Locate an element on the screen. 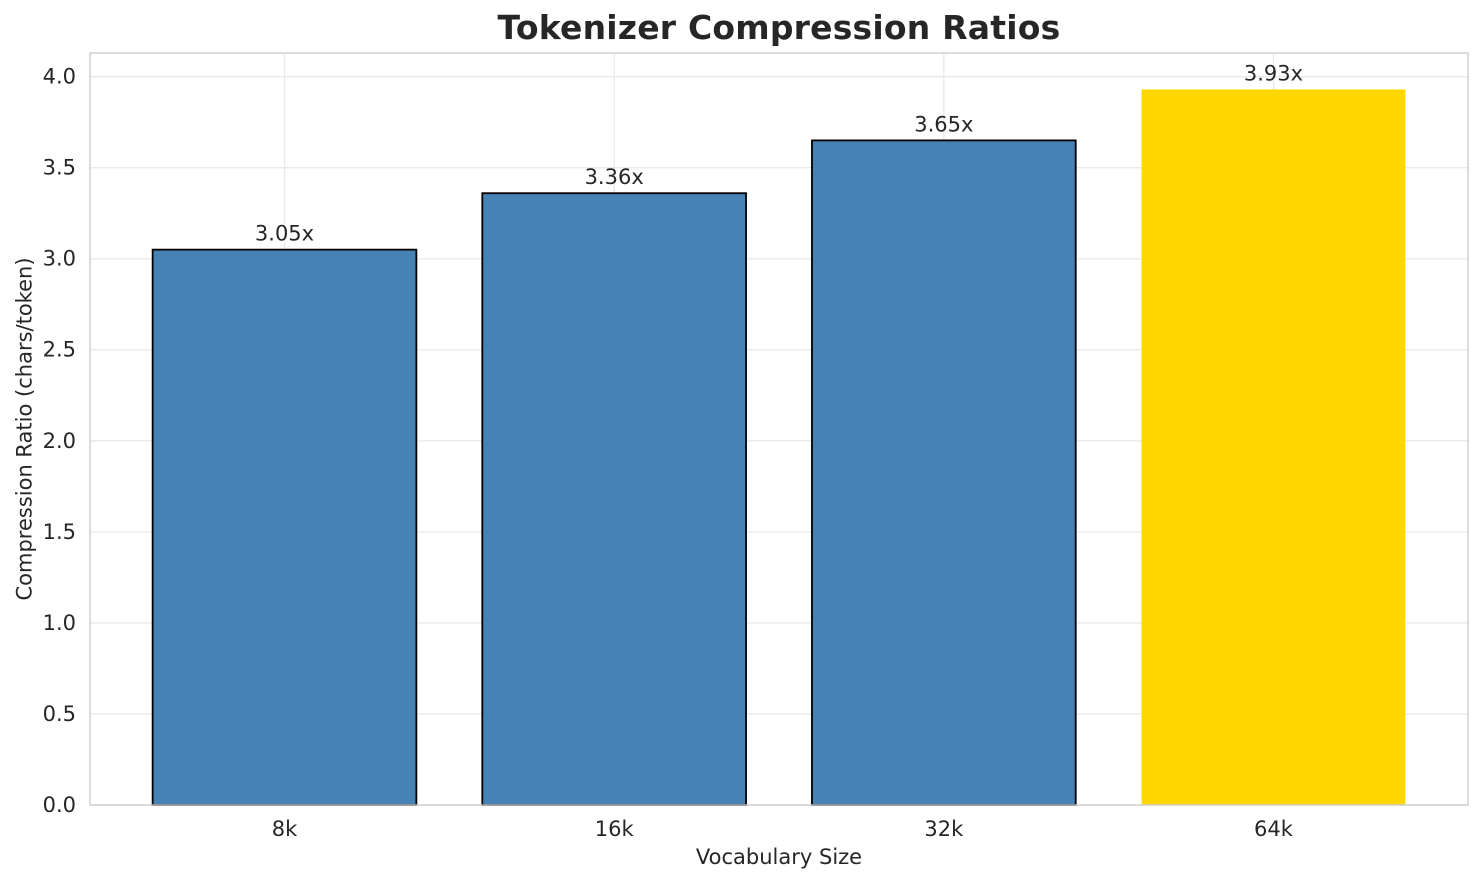 This screenshot has width=1484, height=885. bar-64k is located at coordinates (1273, 447).